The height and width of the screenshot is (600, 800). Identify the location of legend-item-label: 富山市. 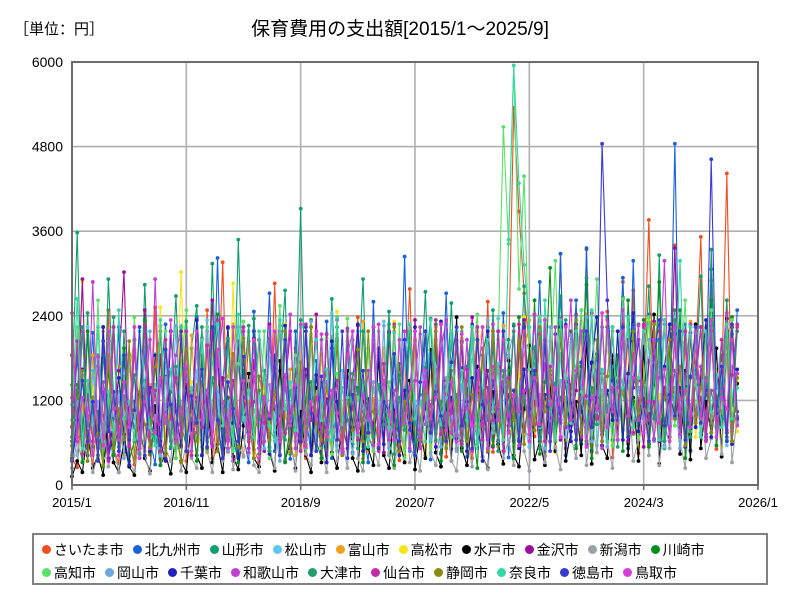
(368, 549).